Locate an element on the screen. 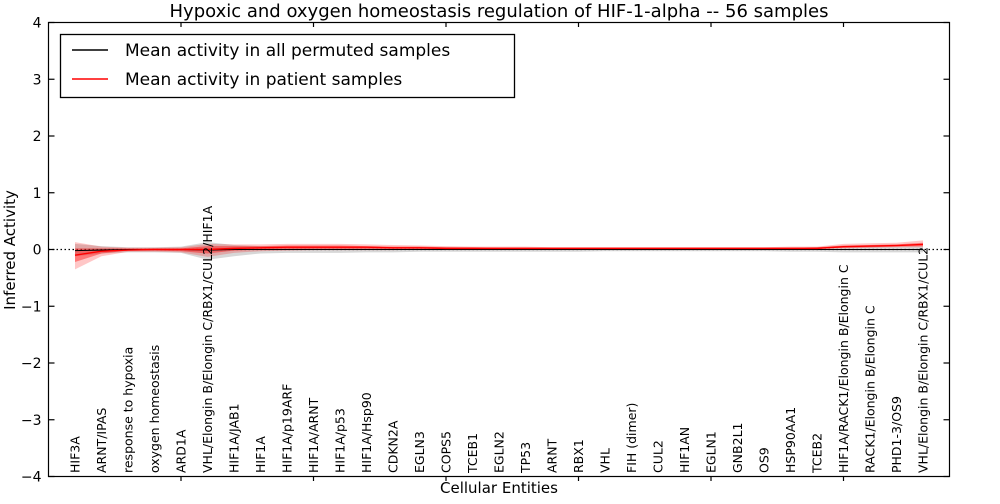 The image size is (1000, 504). x-category-label: HIF1A/RACK1/Elongin B/Elongin C is located at coordinates (843, 368).